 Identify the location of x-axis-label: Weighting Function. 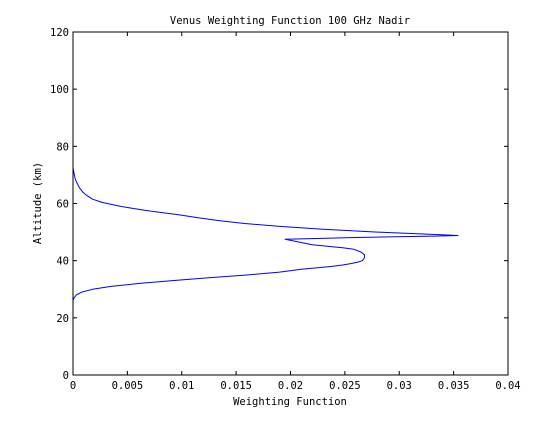
(290, 402).